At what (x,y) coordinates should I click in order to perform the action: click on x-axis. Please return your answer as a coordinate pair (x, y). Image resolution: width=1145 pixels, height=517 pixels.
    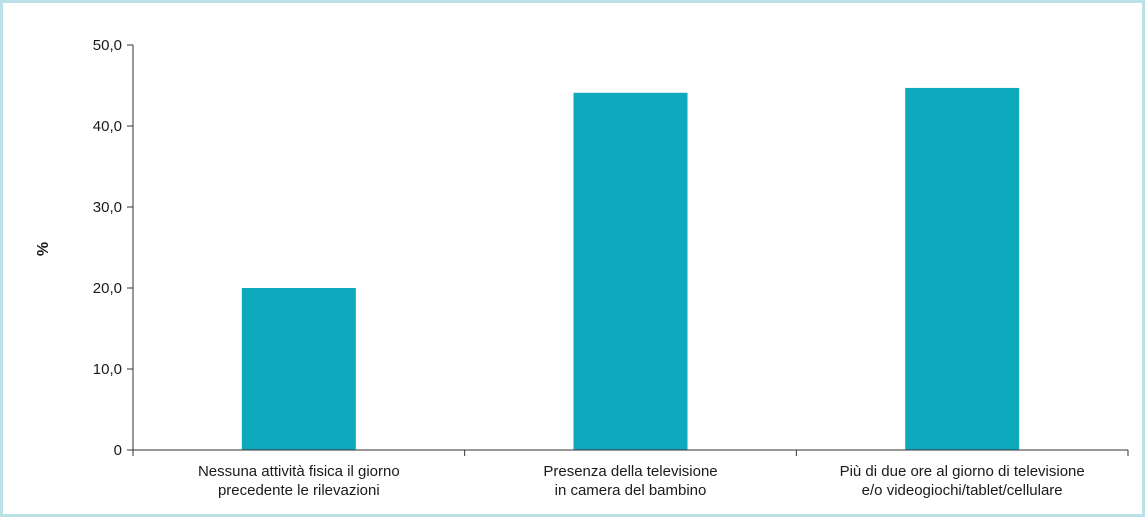
    Looking at the image, I should click on (630, 452).